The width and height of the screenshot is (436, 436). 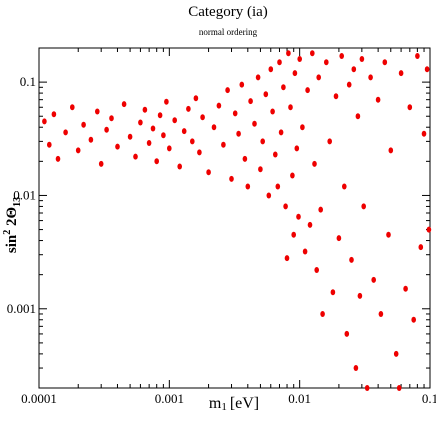 What do you see at coordinates (12, 243) in the screenshot?
I see `y-axis-label-main: sin` at bounding box center [12, 243].